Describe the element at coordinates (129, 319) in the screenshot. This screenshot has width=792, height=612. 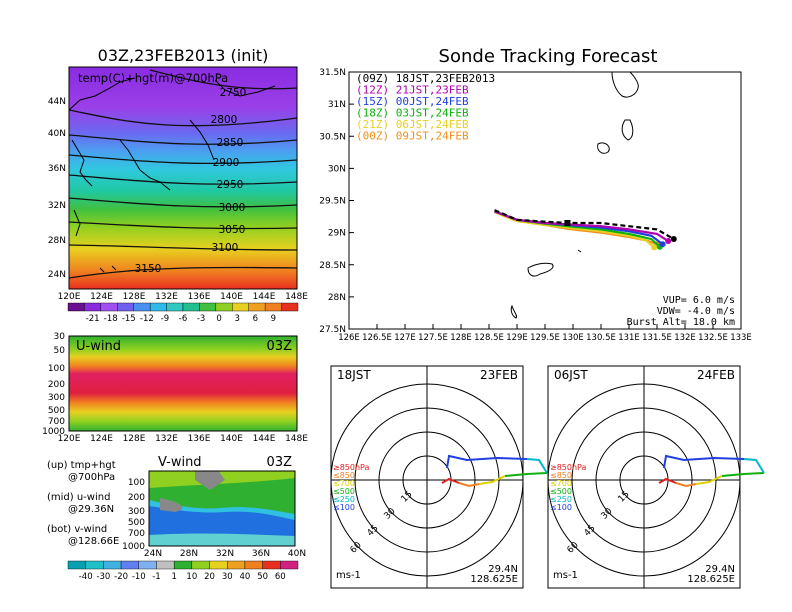
I see `colorbar-label: -15` at that location.